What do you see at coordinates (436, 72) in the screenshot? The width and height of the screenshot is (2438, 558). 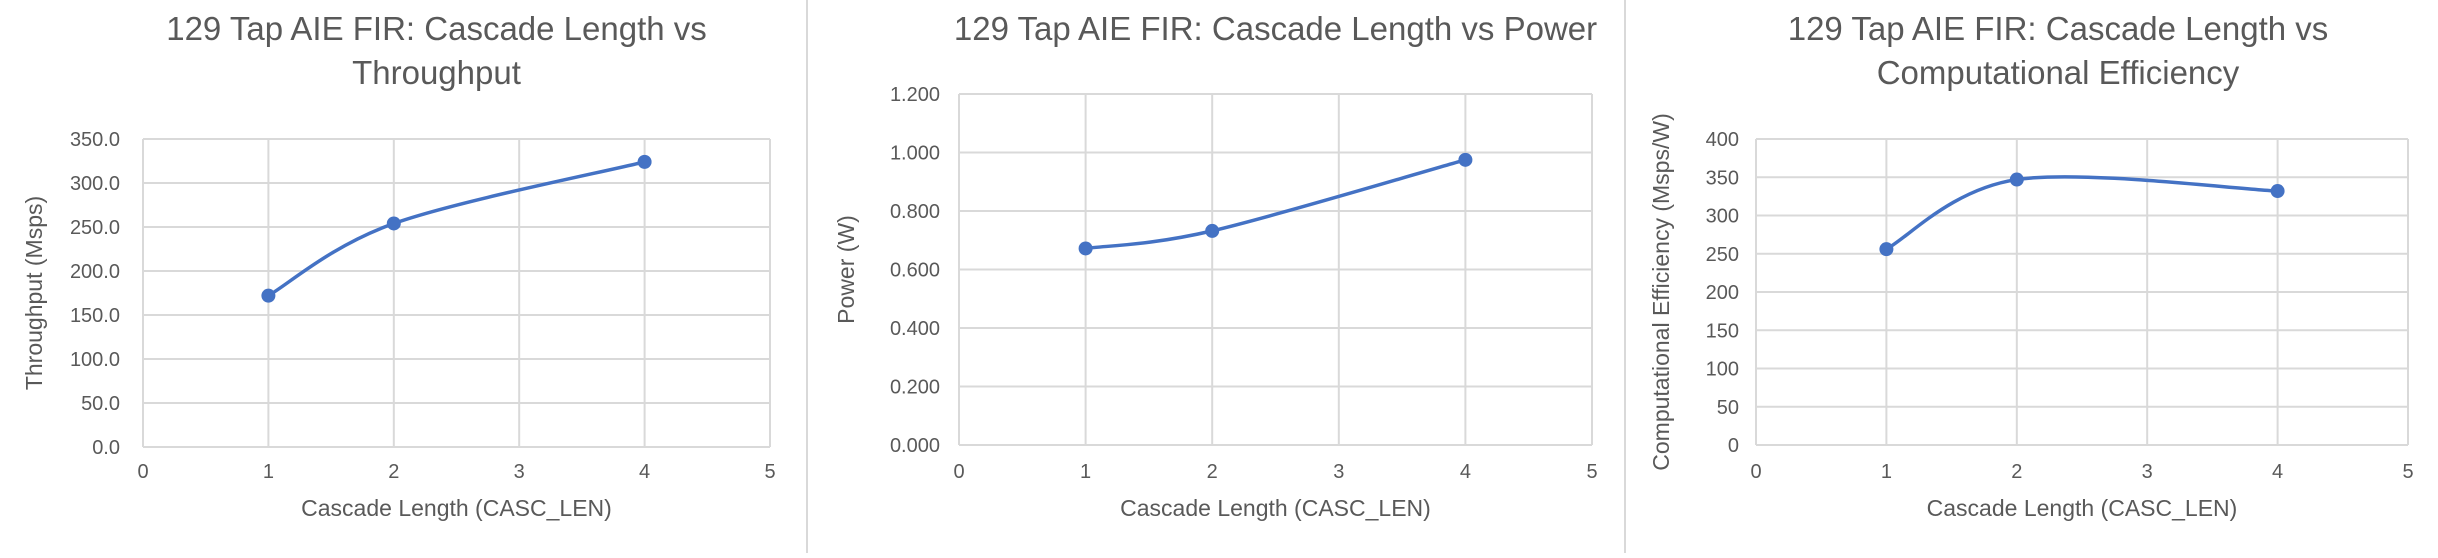 I see `chart-title: Throughput` at bounding box center [436, 72].